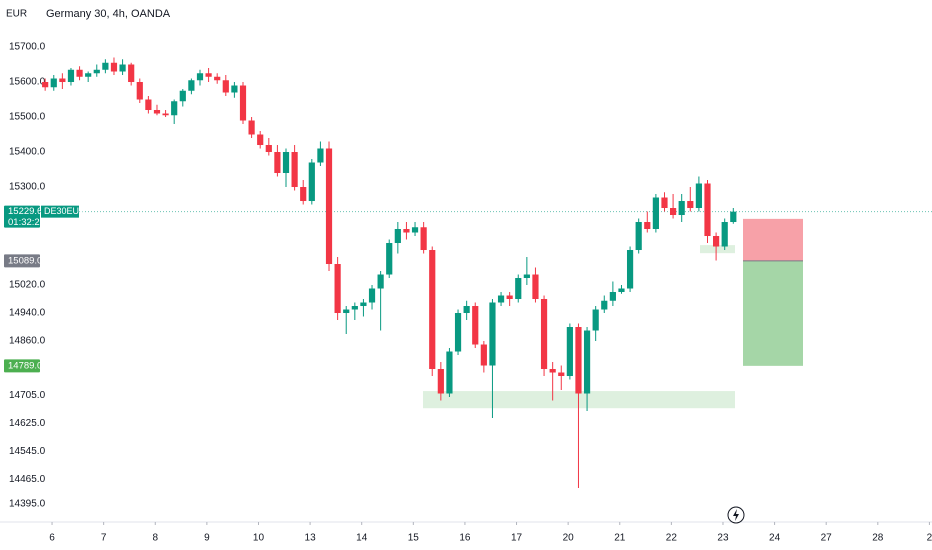 Image resolution: width=932 pixels, height=550 pixels. What do you see at coordinates (27, 479) in the screenshot?
I see `y-tick-label: 14465.0` at bounding box center [27, 479].